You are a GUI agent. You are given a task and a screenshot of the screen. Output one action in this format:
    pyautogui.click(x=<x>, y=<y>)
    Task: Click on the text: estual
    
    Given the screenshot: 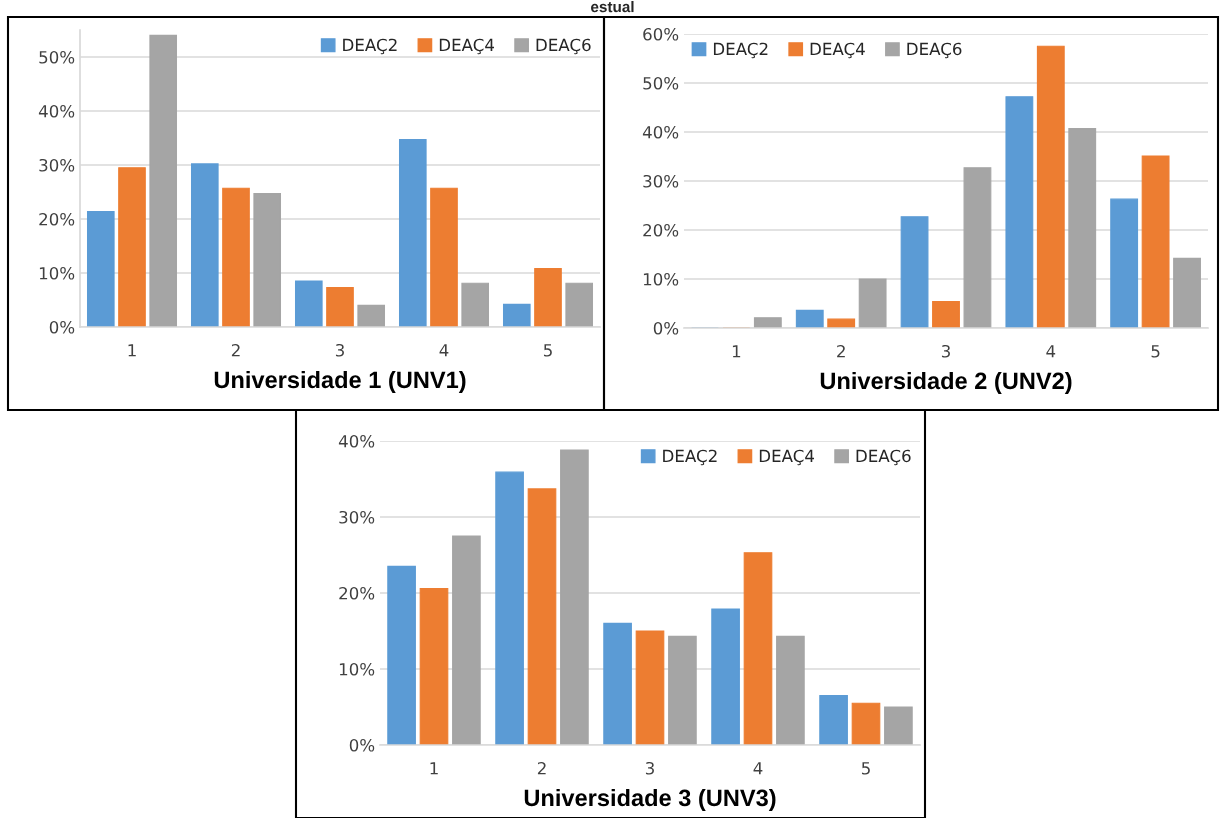 What is the action you would take?
    pyautogui.click(x=612, y=7)
    